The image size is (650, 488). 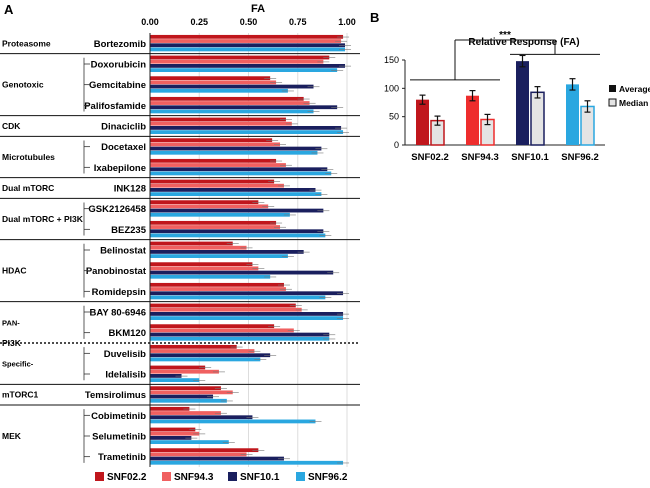 I want to click on x-tick-label: 0.50, so click(x=249, y=22).